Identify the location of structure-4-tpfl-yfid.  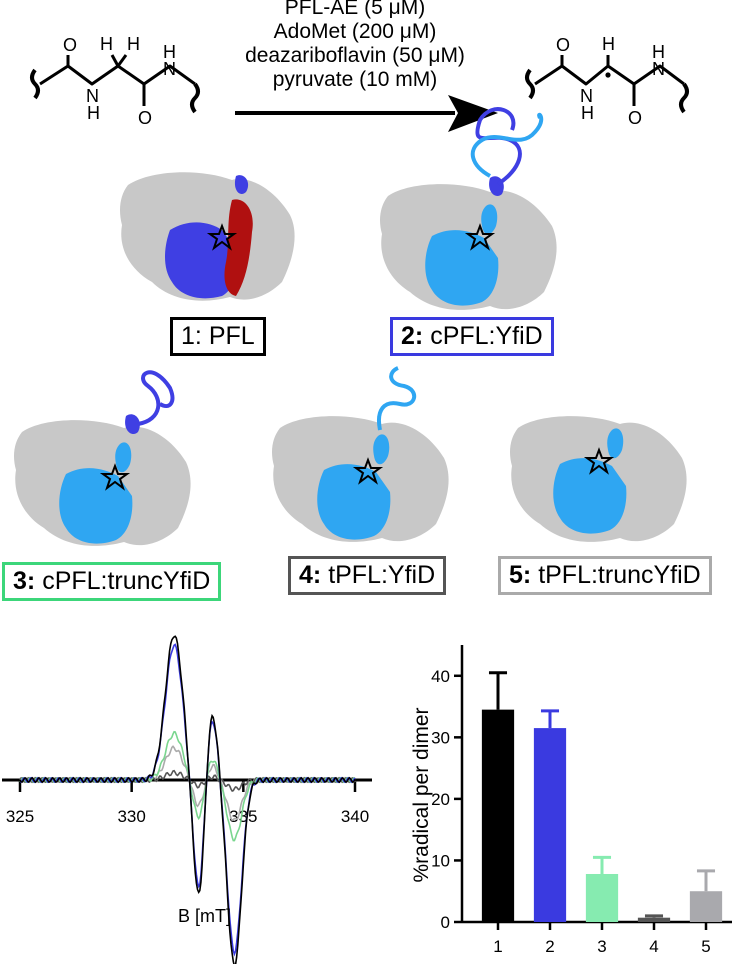
(360, 454).